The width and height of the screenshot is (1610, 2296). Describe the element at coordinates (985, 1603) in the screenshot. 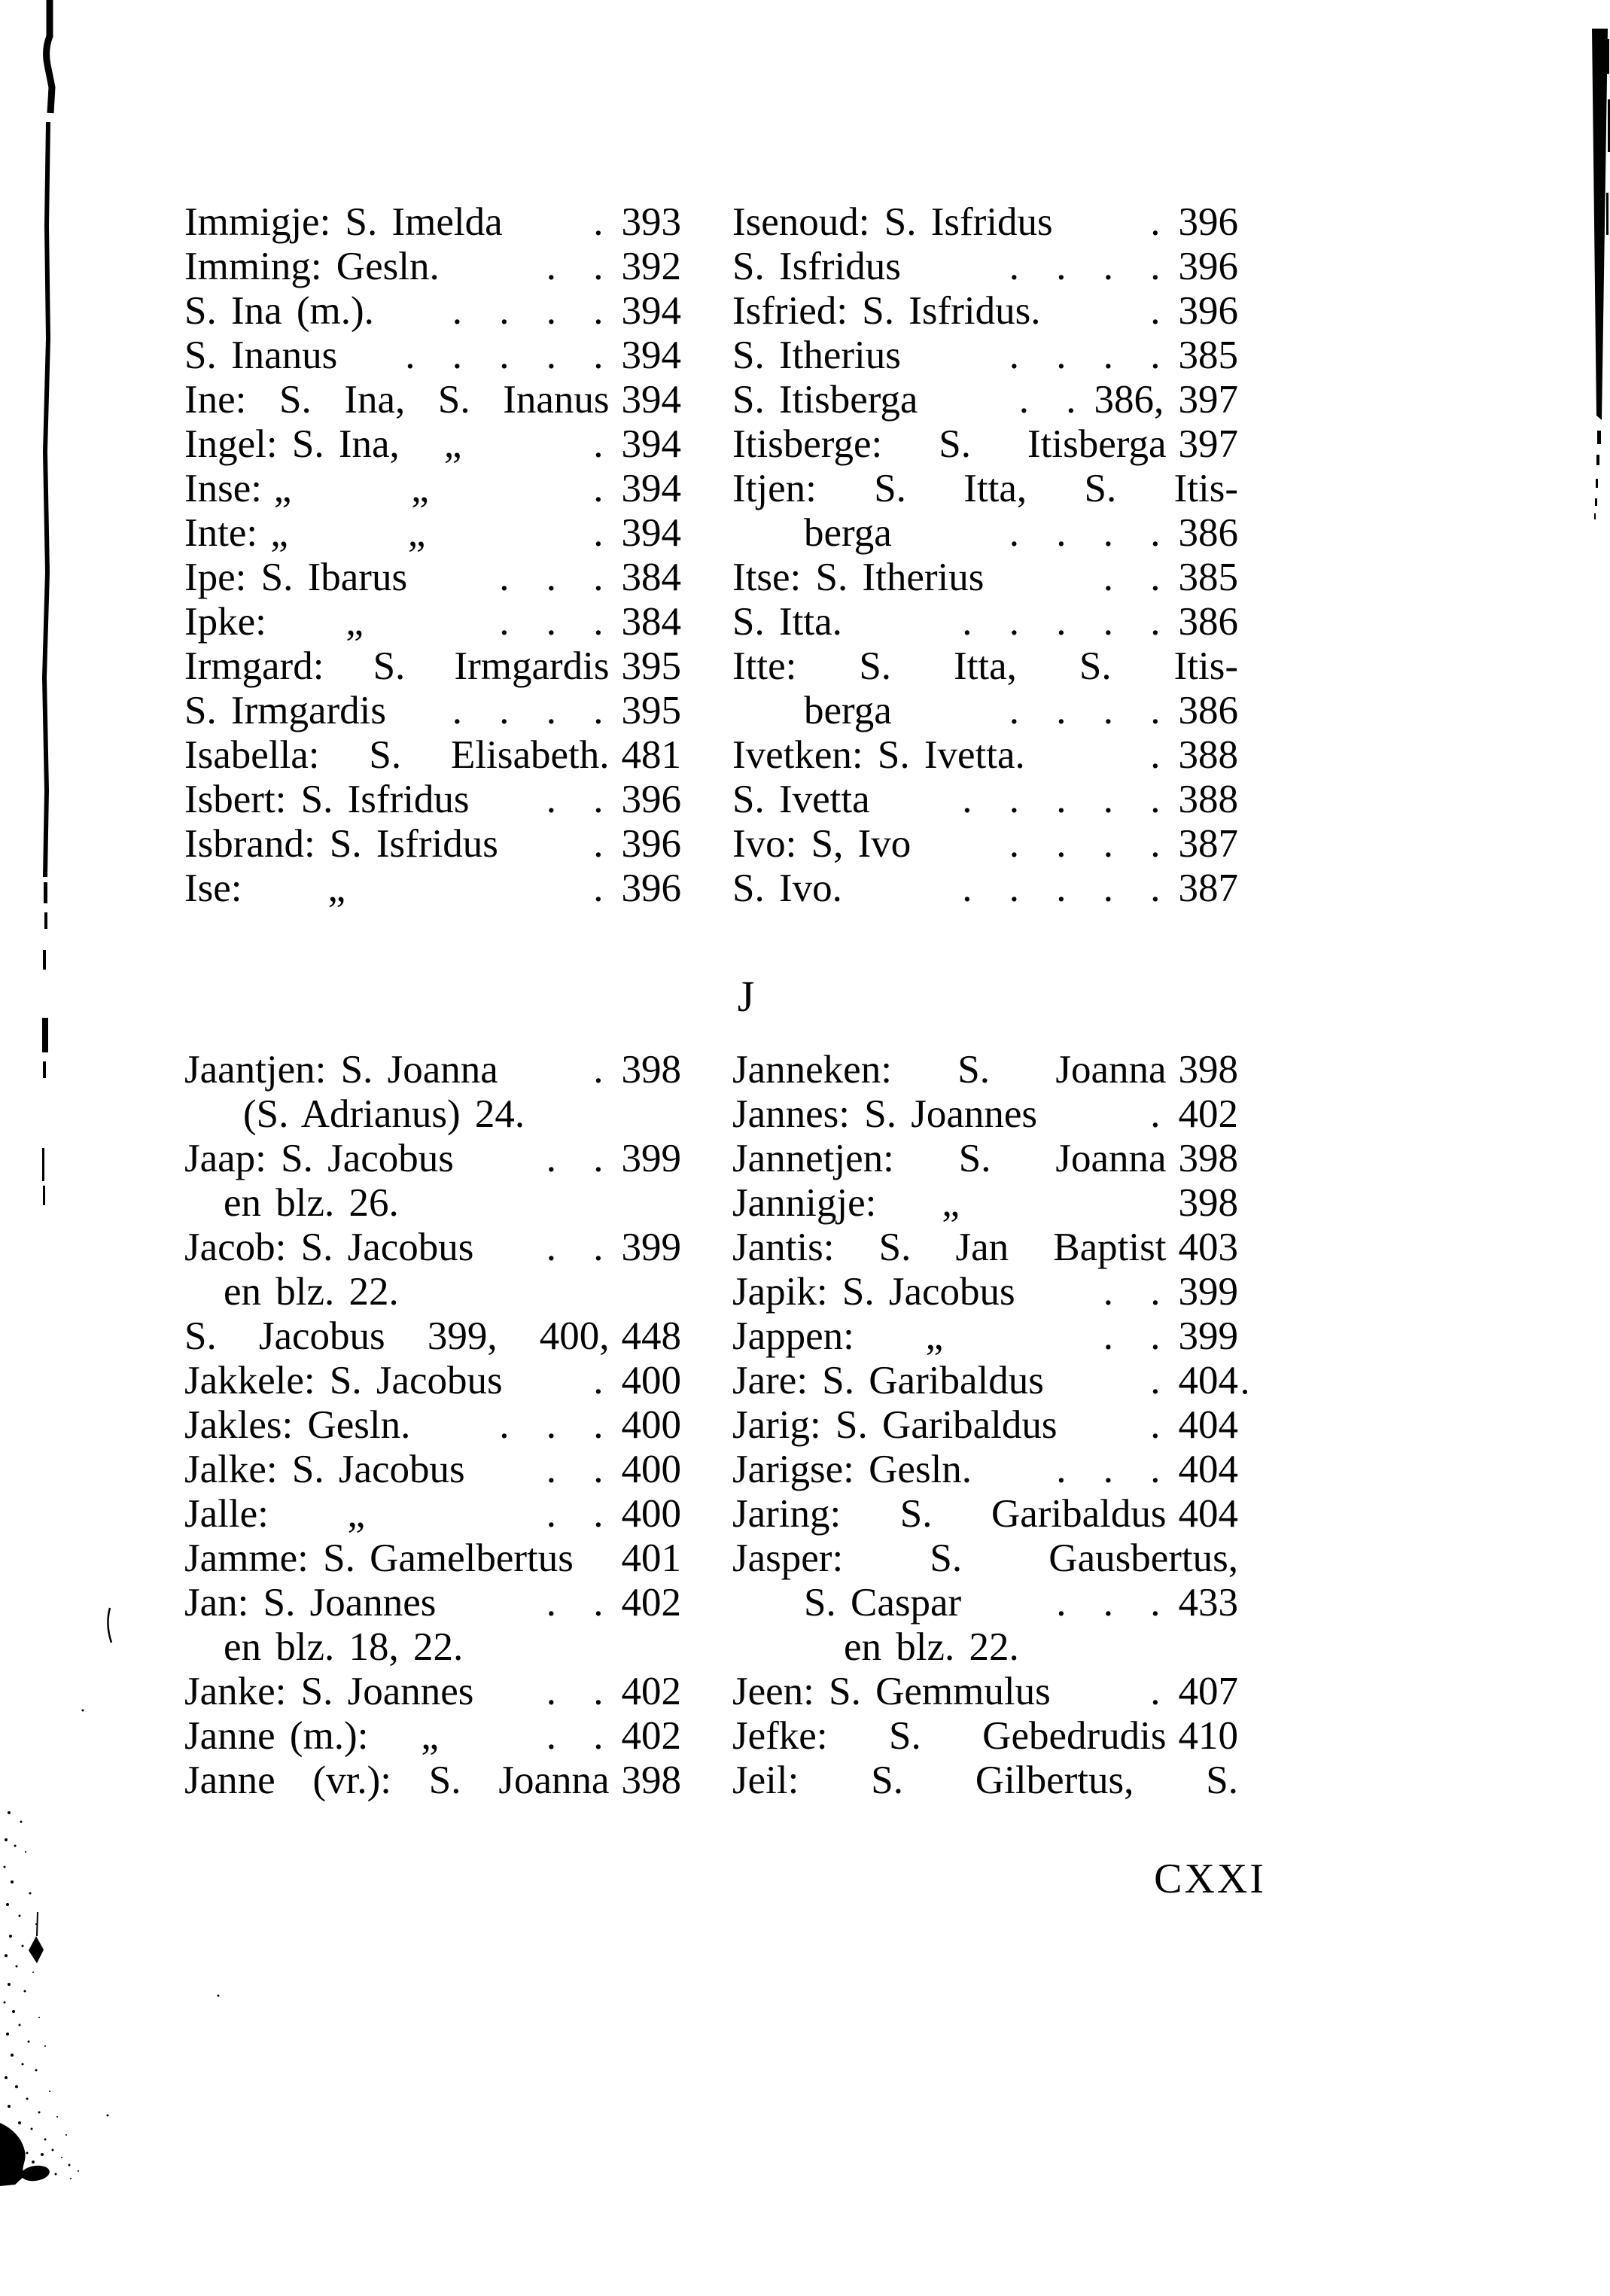

I see `index-entry: S. Caspar . . . 433` at that location.